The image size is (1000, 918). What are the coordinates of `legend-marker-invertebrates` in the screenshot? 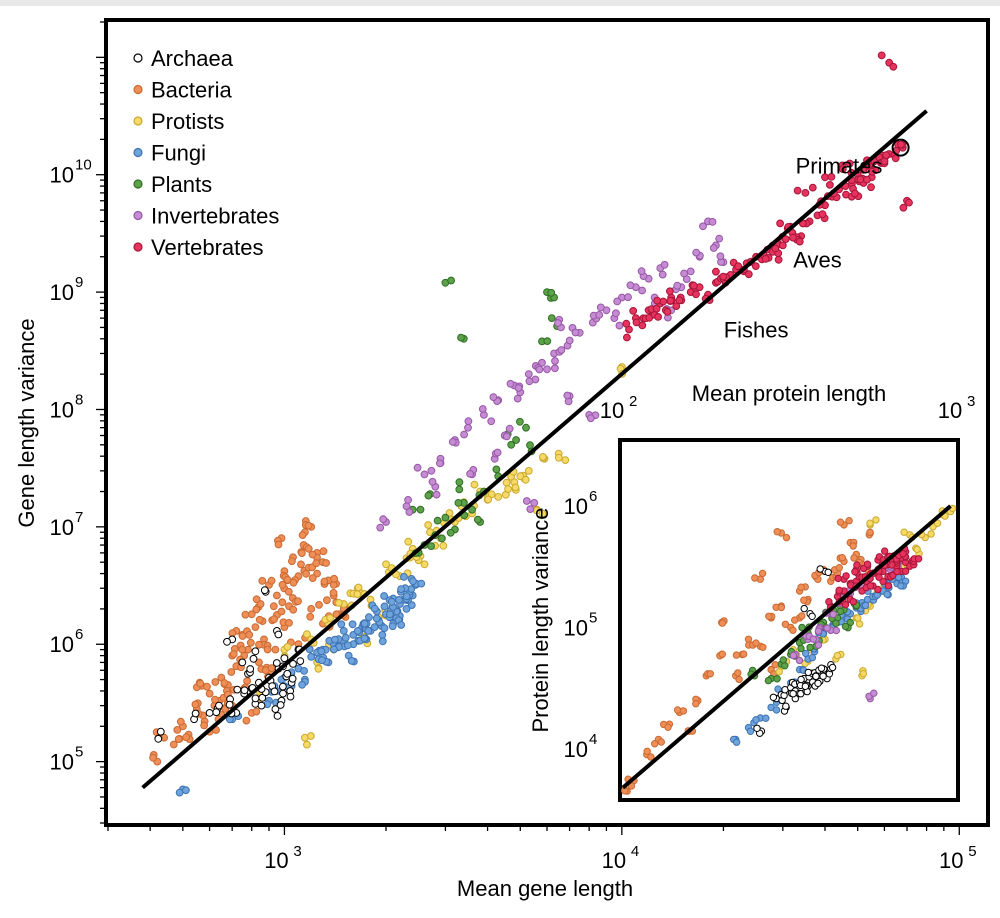 It's located at (138, 215).